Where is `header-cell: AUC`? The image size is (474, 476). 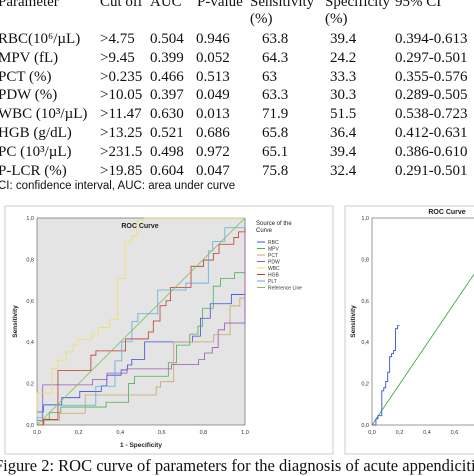
header-cell: AUC is located at coordinates (166, 5).